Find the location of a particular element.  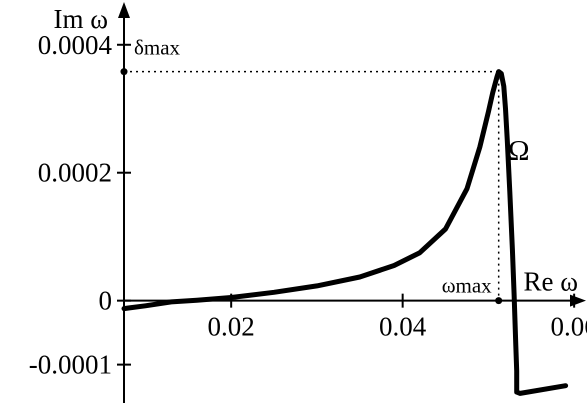

delta-max-marker is located at coordinates (124, 72).